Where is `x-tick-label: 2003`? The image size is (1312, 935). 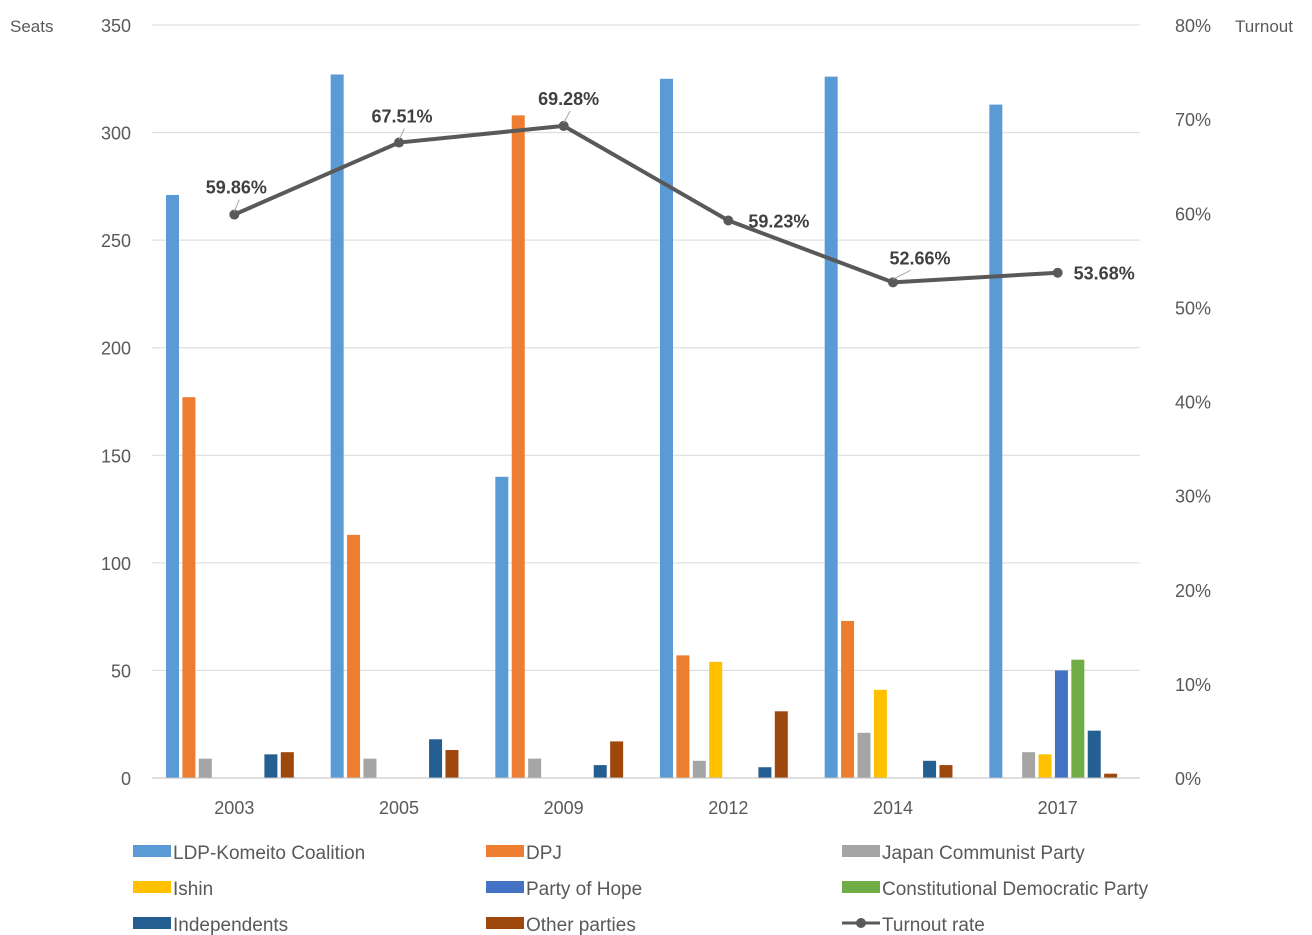
x-tick-label: 2003 is located at coordinates (234, 808).